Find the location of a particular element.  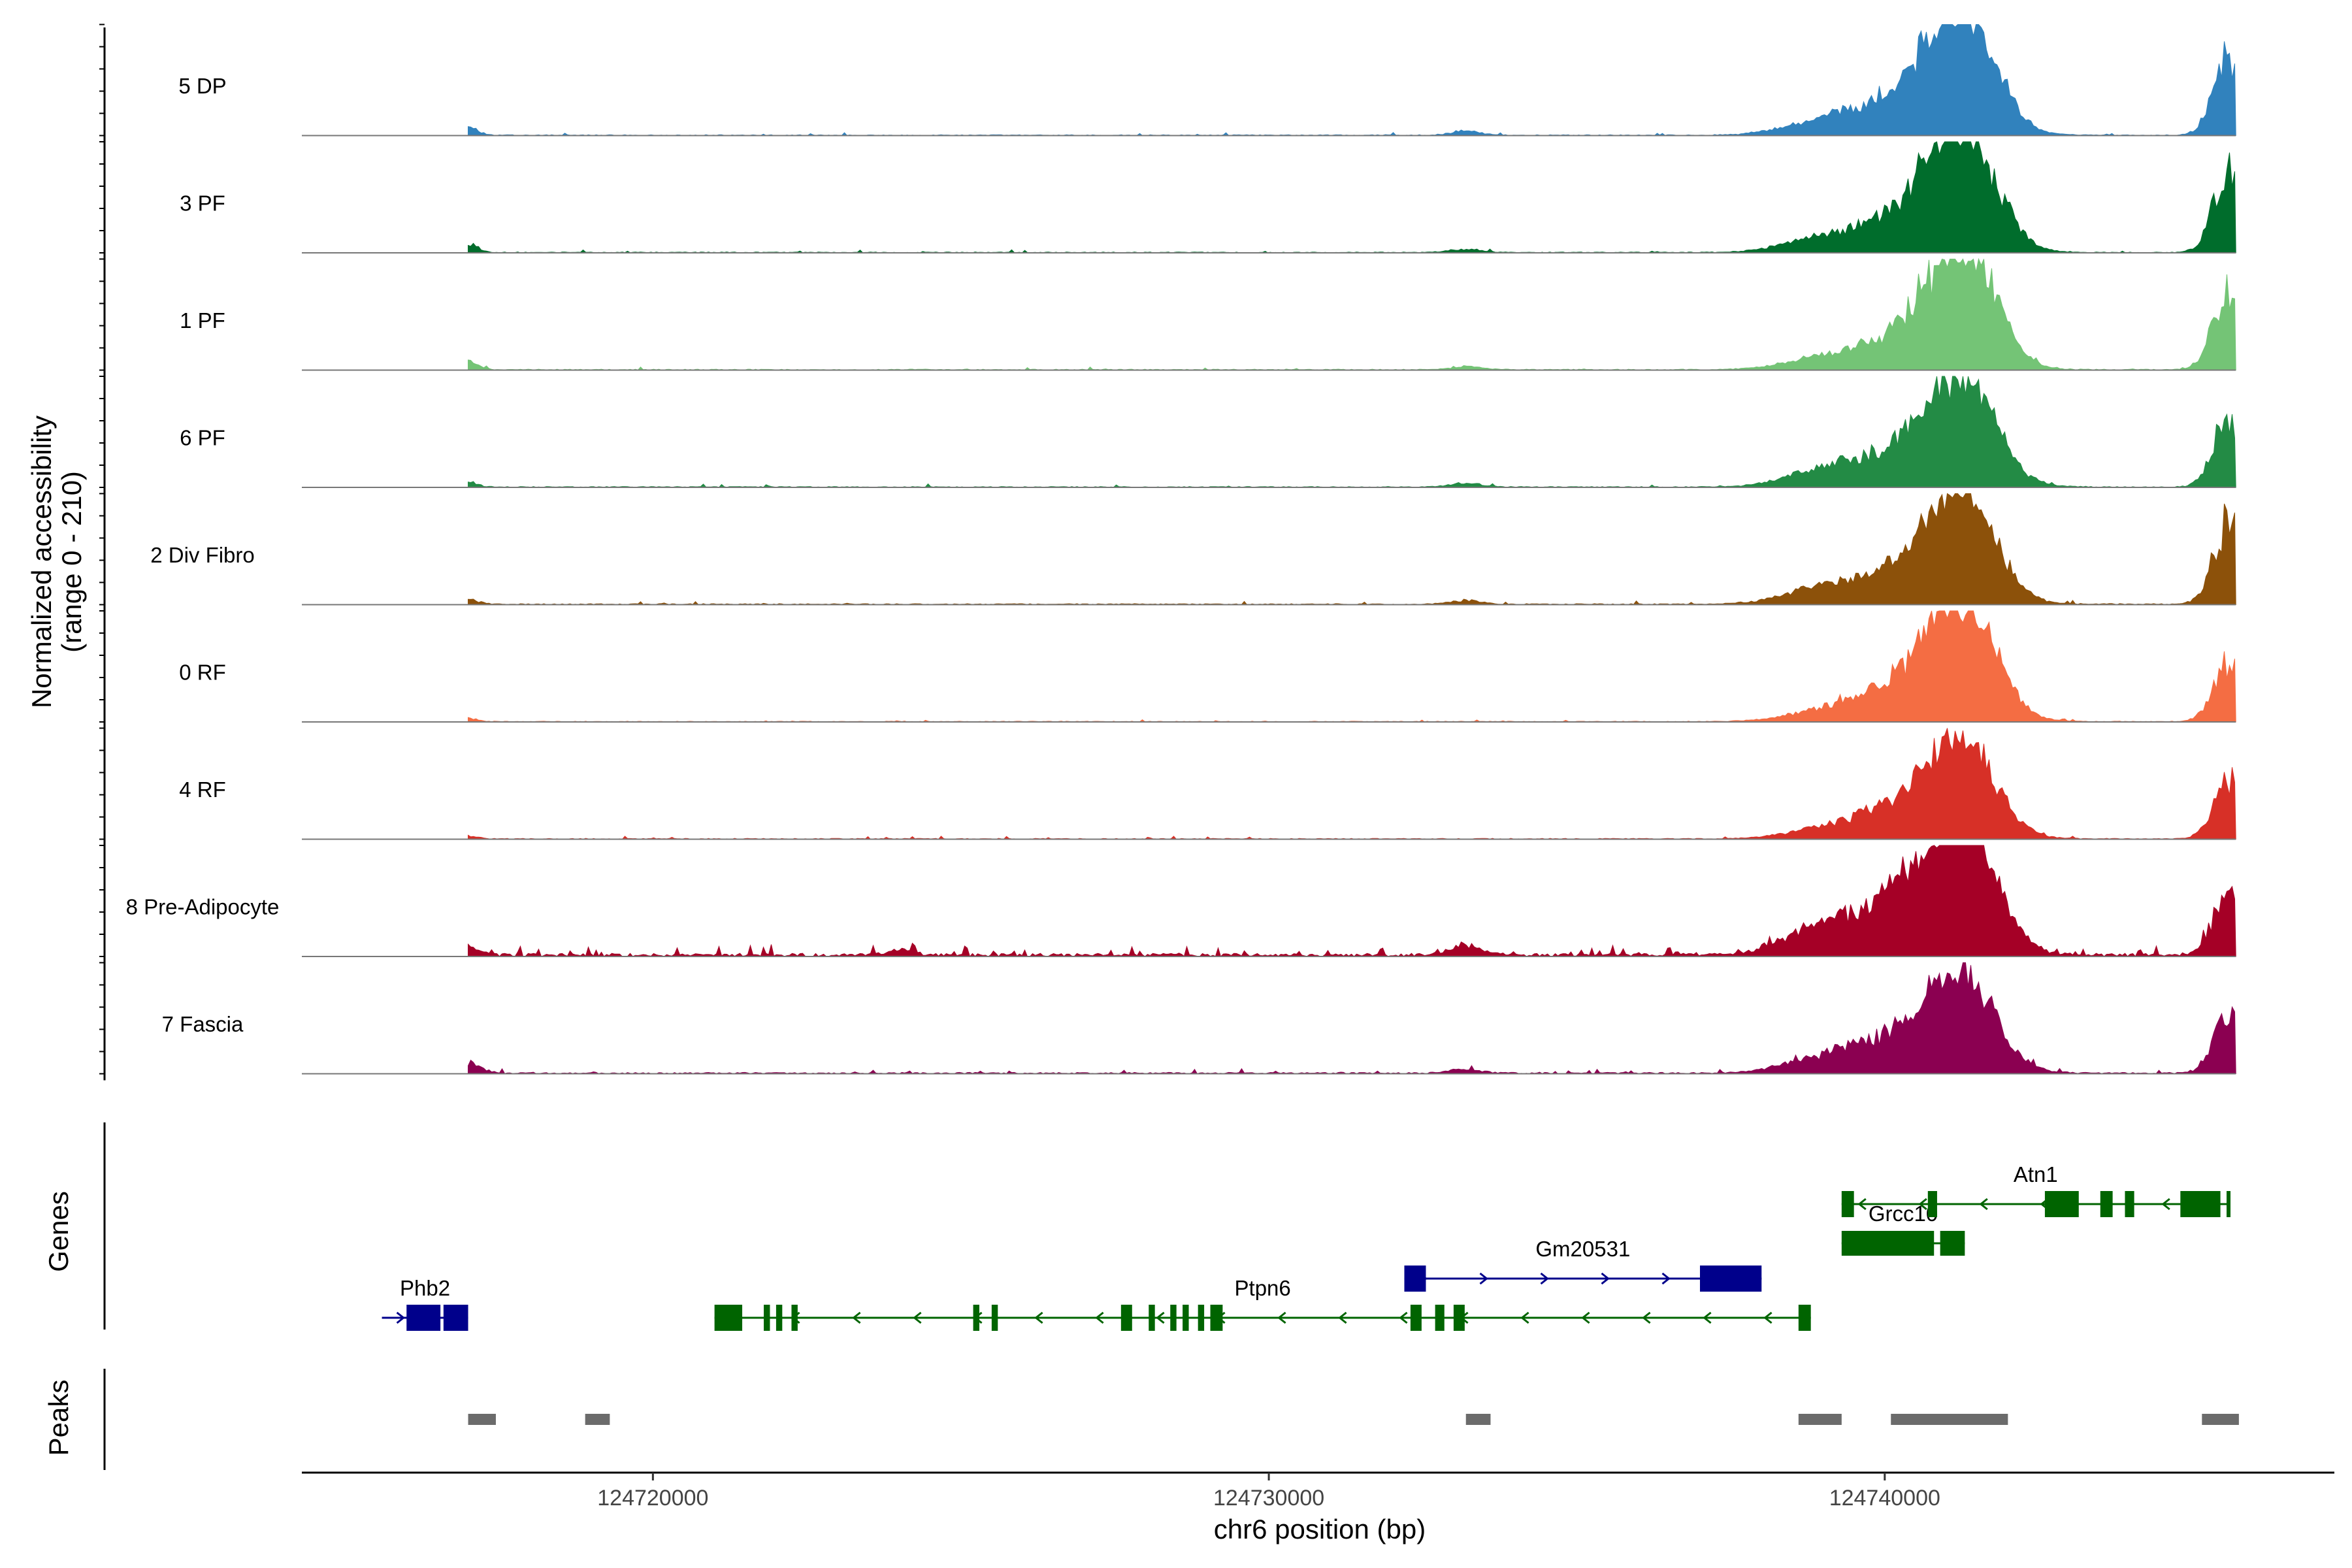

y-axis-subtitle: (range 0 - 210) is located at coordinates (71, 562).